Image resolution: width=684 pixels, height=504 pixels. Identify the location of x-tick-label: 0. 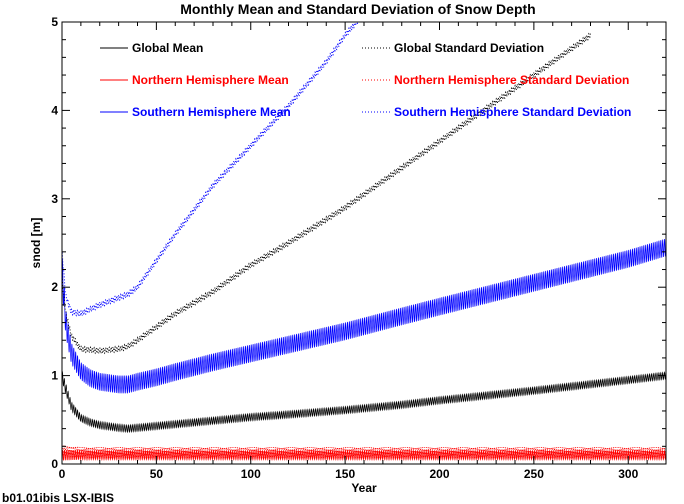
(62, 474).